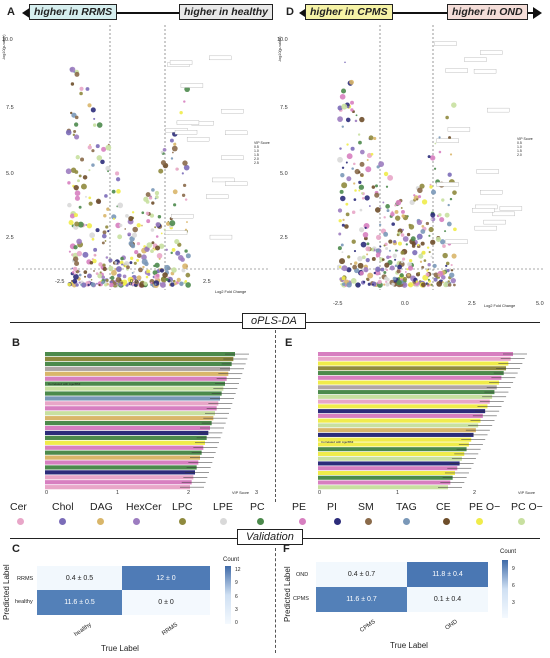  What do you see at coordinates (270, 537) in the screenshot?
I see `section-title-validation: Validation` at bounding box center [270, 537].